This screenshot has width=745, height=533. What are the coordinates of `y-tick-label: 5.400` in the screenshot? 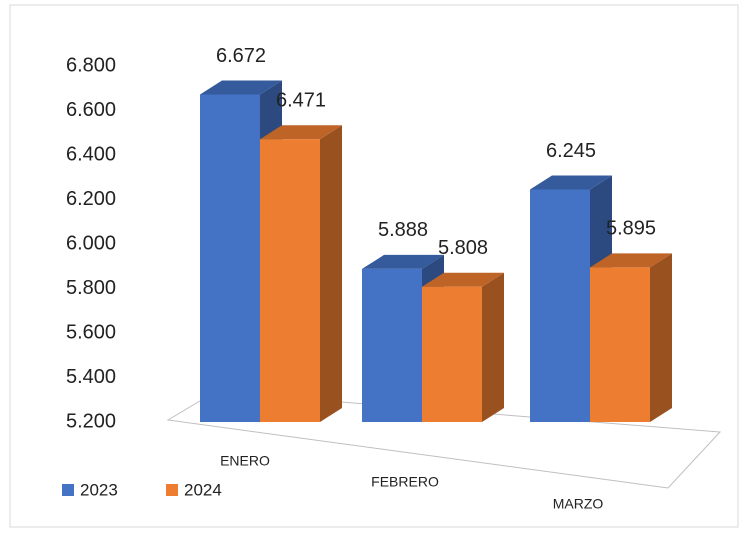 It's located at (91, 377).